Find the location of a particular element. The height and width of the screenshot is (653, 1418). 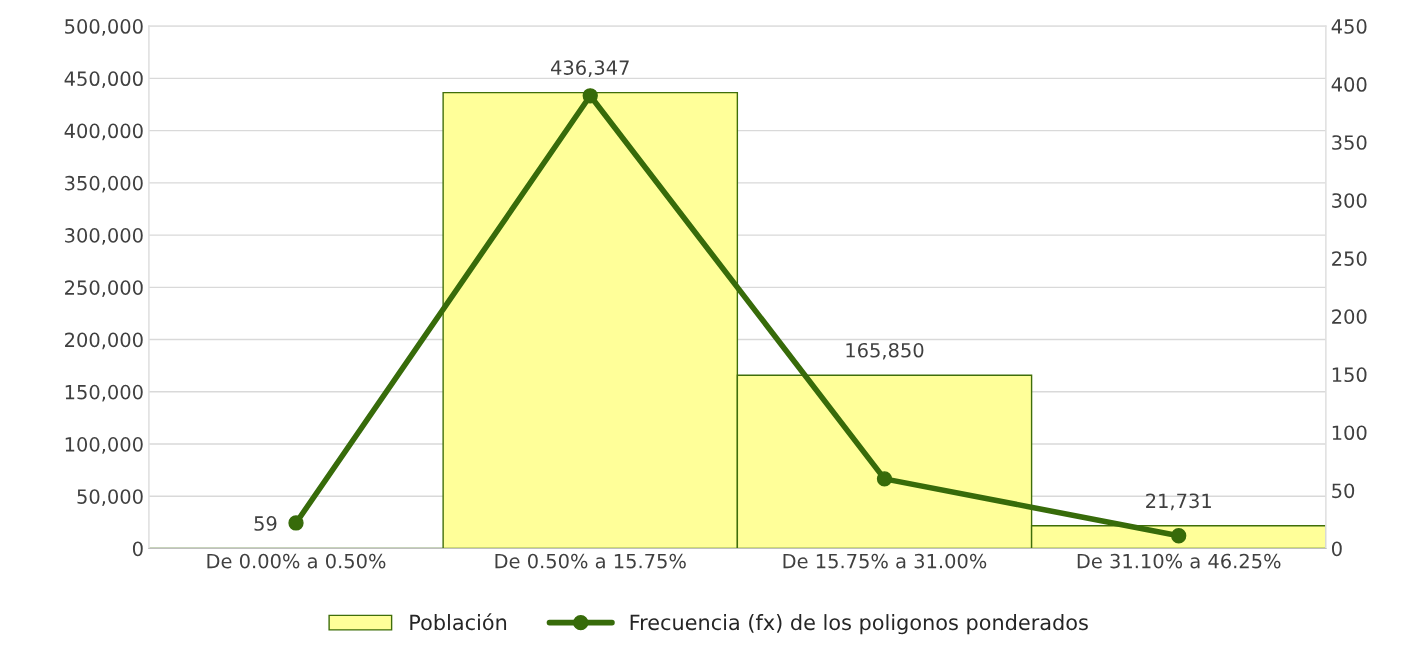

y2-tick-label: 400 is located at coordinates (1349, 84).